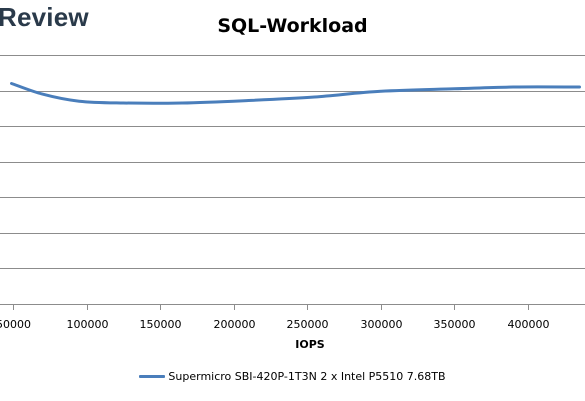  What do you see at coordinates (161, 324) in the screenshot?
I see `x-tick-label: 150000` at bounding box center [161, 324].